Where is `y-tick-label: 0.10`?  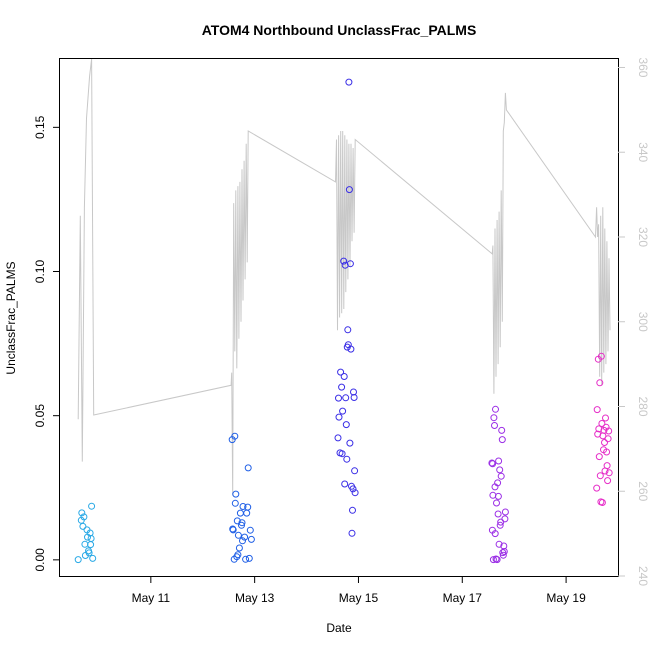
y-tick-label: 0.10 is located at coordinates (40, 272).